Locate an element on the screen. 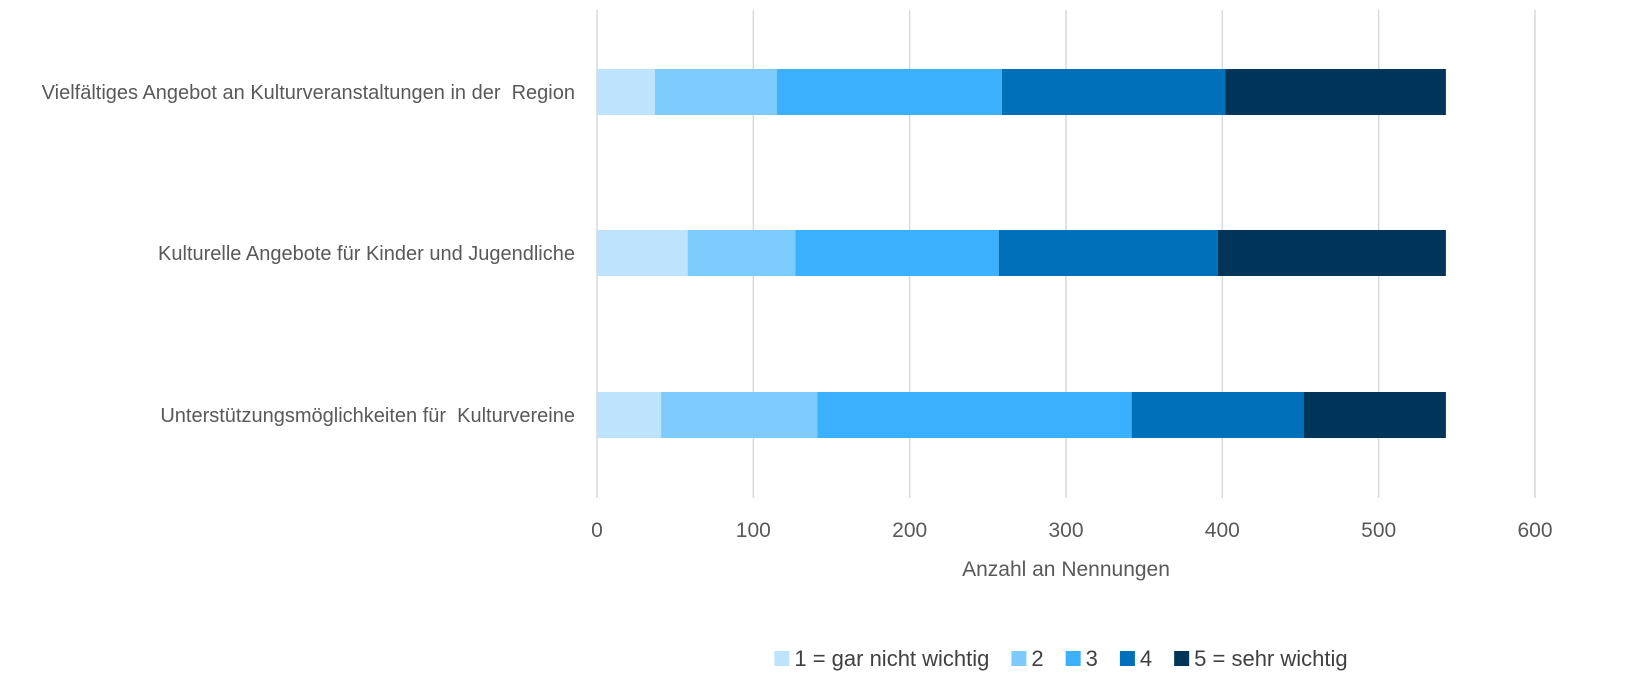  legend-label: 4 is located at coordinates (1146, 658).